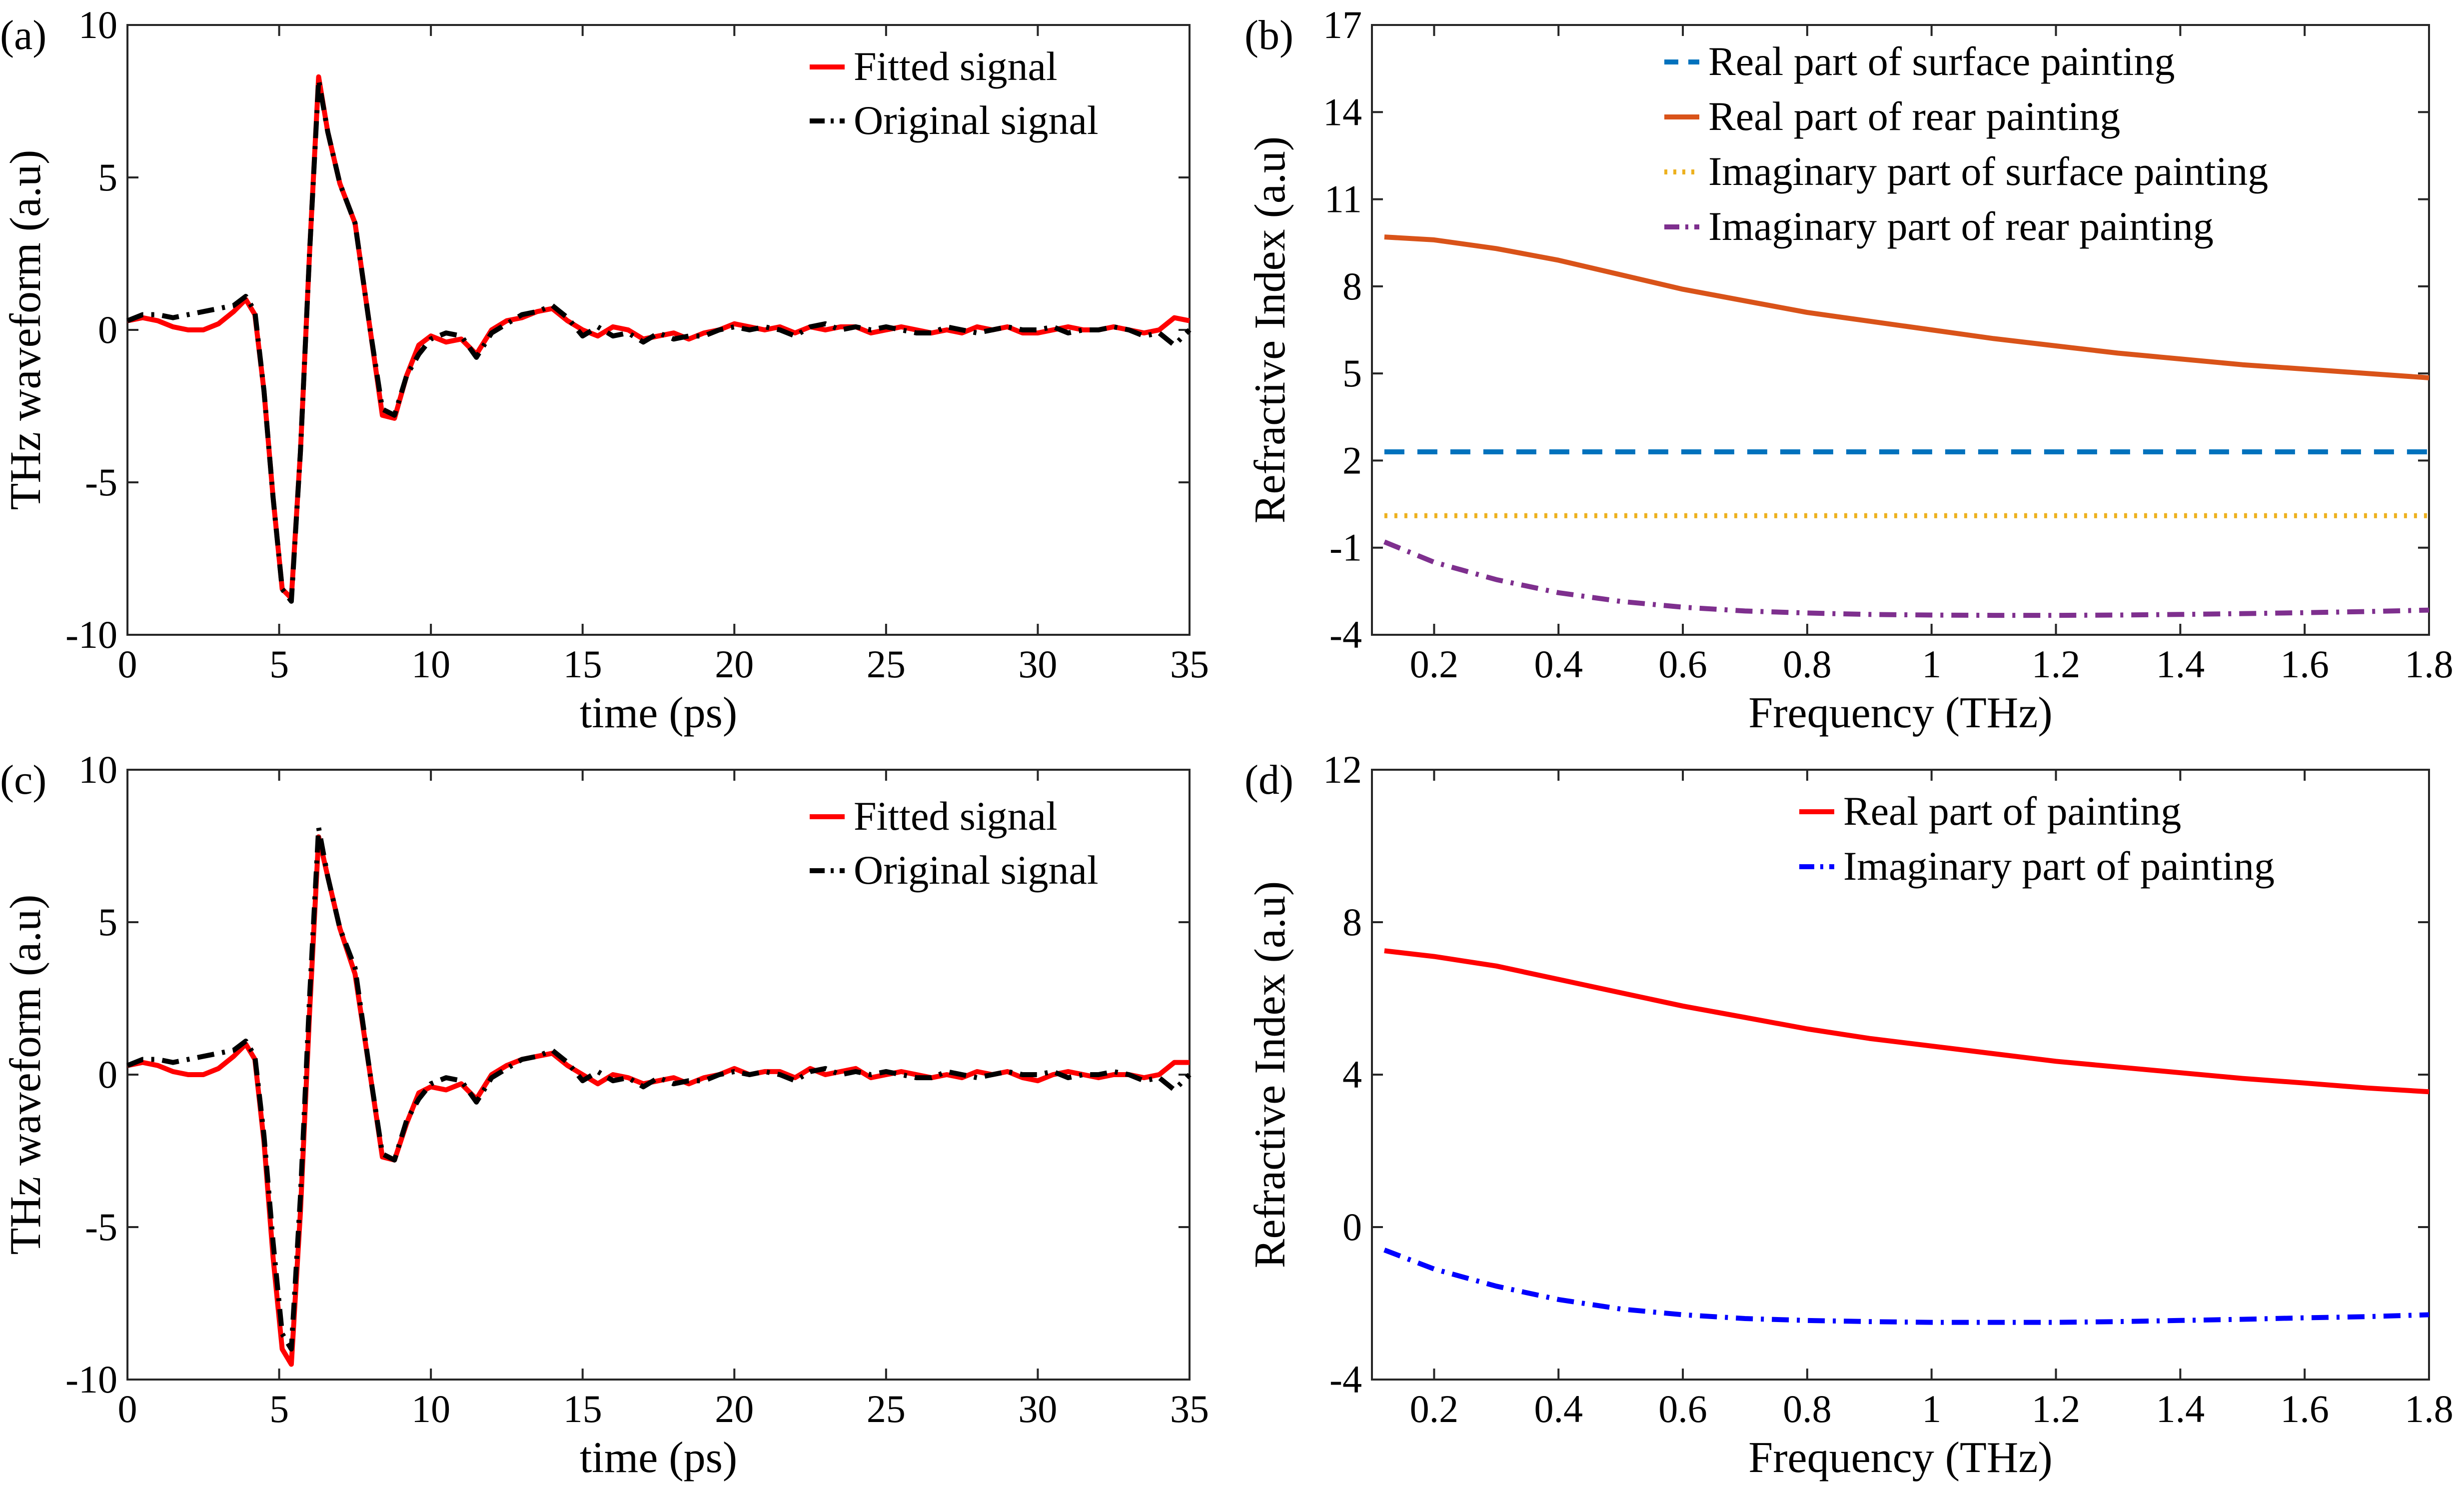 The width and height of the screenshot is (2464, 1487). What do you see at coordinates (1268, 780) in the screenshot?
I see `panel-label: (d)` at bounding box center [1268, 780].